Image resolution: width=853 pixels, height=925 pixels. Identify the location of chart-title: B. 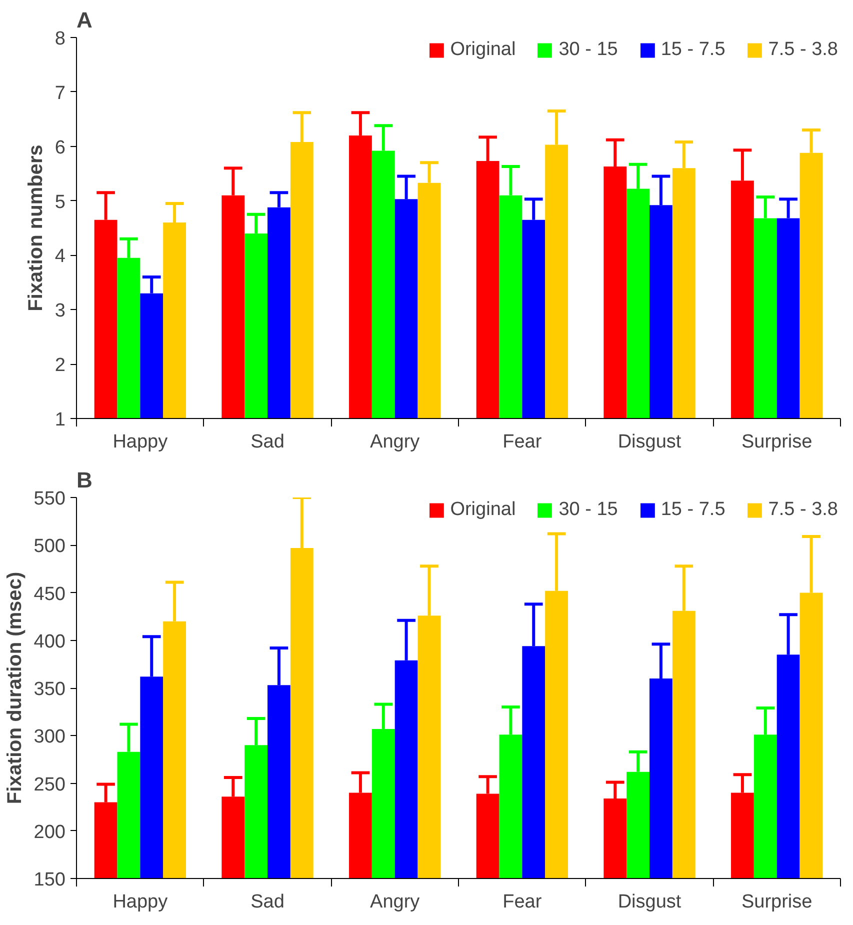
(84, 480).